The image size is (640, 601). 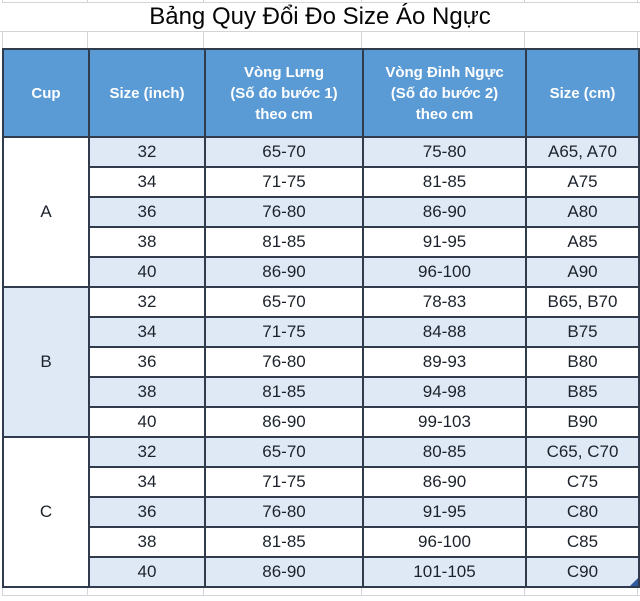 What do you see at coordinates (582, 272) in the screenshot?
I see `size-cm-cell: A90` at bounding box center [582, 272].